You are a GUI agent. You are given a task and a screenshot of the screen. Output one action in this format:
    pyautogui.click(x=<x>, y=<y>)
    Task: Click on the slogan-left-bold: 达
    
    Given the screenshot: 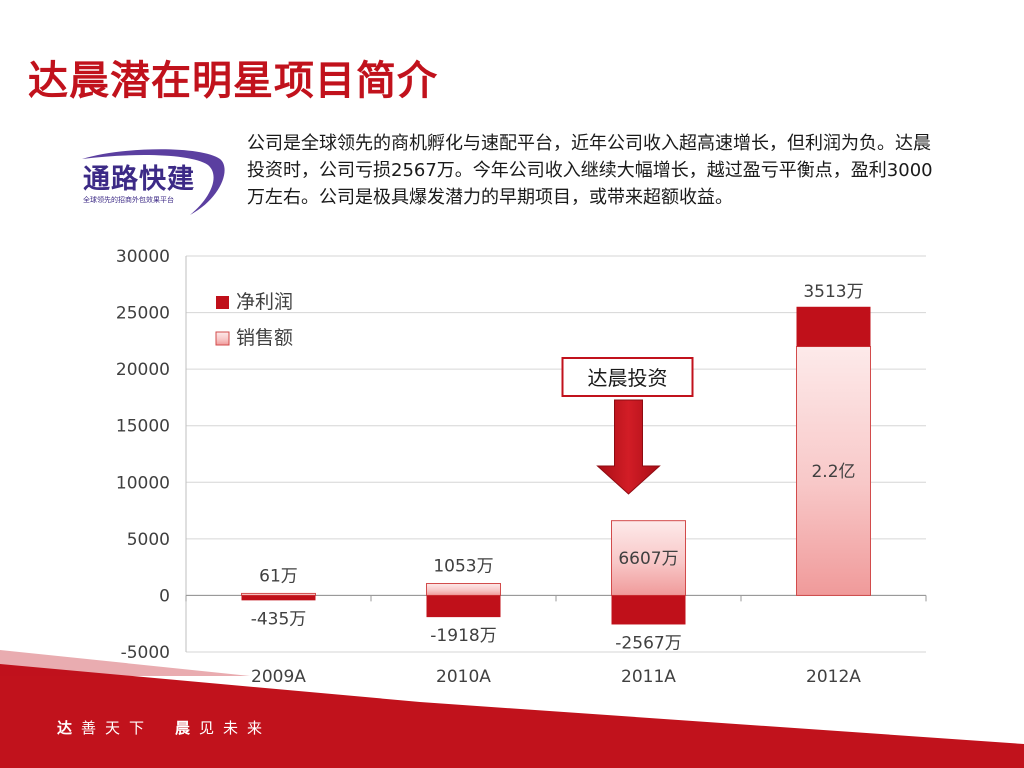 What is the action you would take?
    pyautogui.click(x=69, y=728)
    